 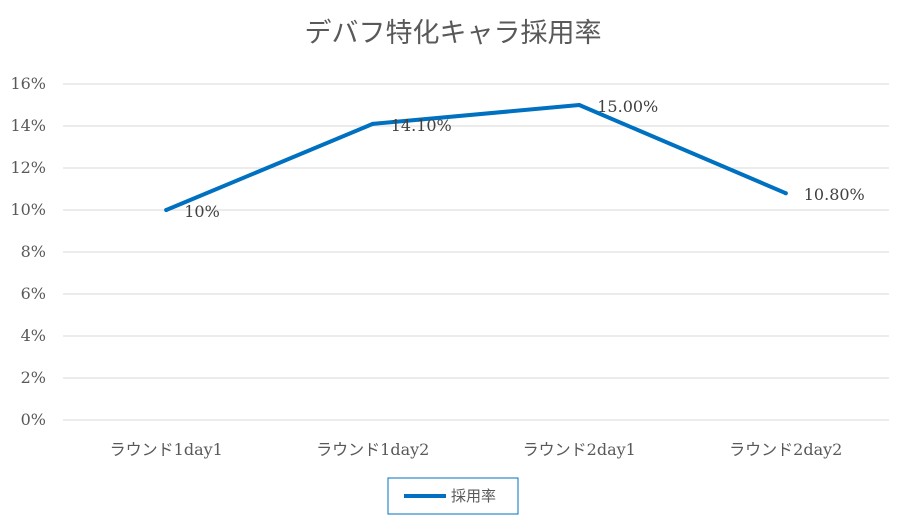 What do you see at coordinates (33, 419) in the screenshot?
I see `y-tick-label: 0%` at bounding box center [33, 419].